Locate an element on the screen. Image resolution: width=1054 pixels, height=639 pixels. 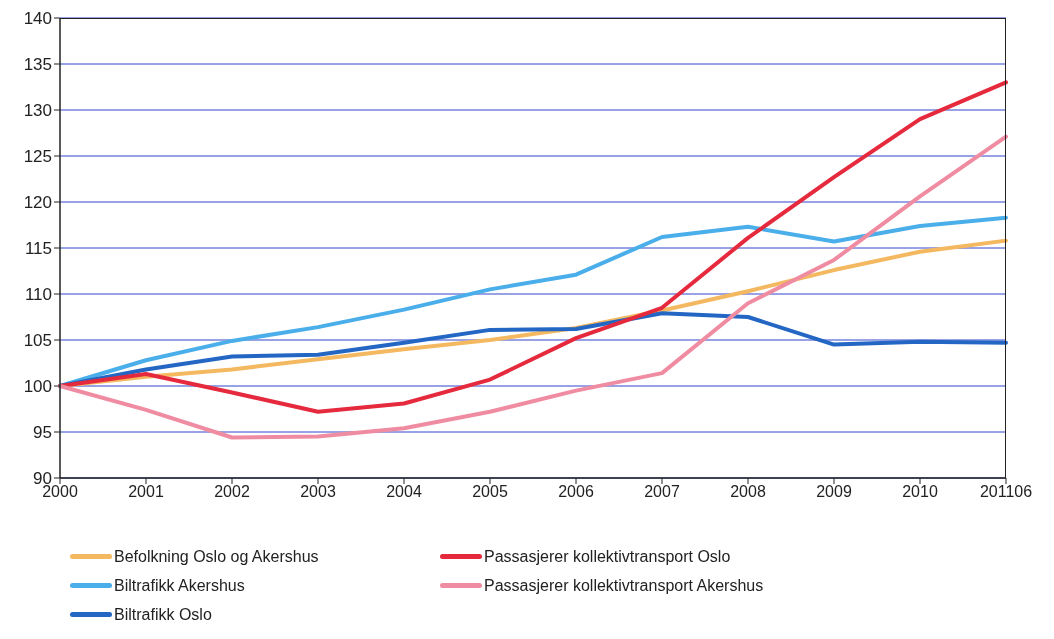
x-tick-label: 2004 is located at coordinates (404, 492).